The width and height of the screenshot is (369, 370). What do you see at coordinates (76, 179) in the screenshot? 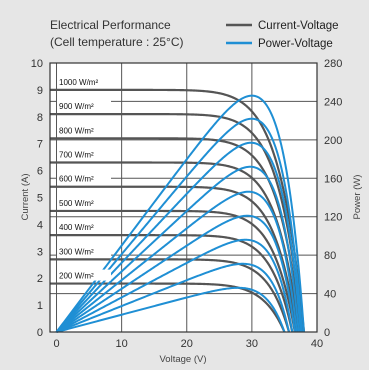
I see `irradiance-label: 600 W/m²` at bounding box center [76, 179].